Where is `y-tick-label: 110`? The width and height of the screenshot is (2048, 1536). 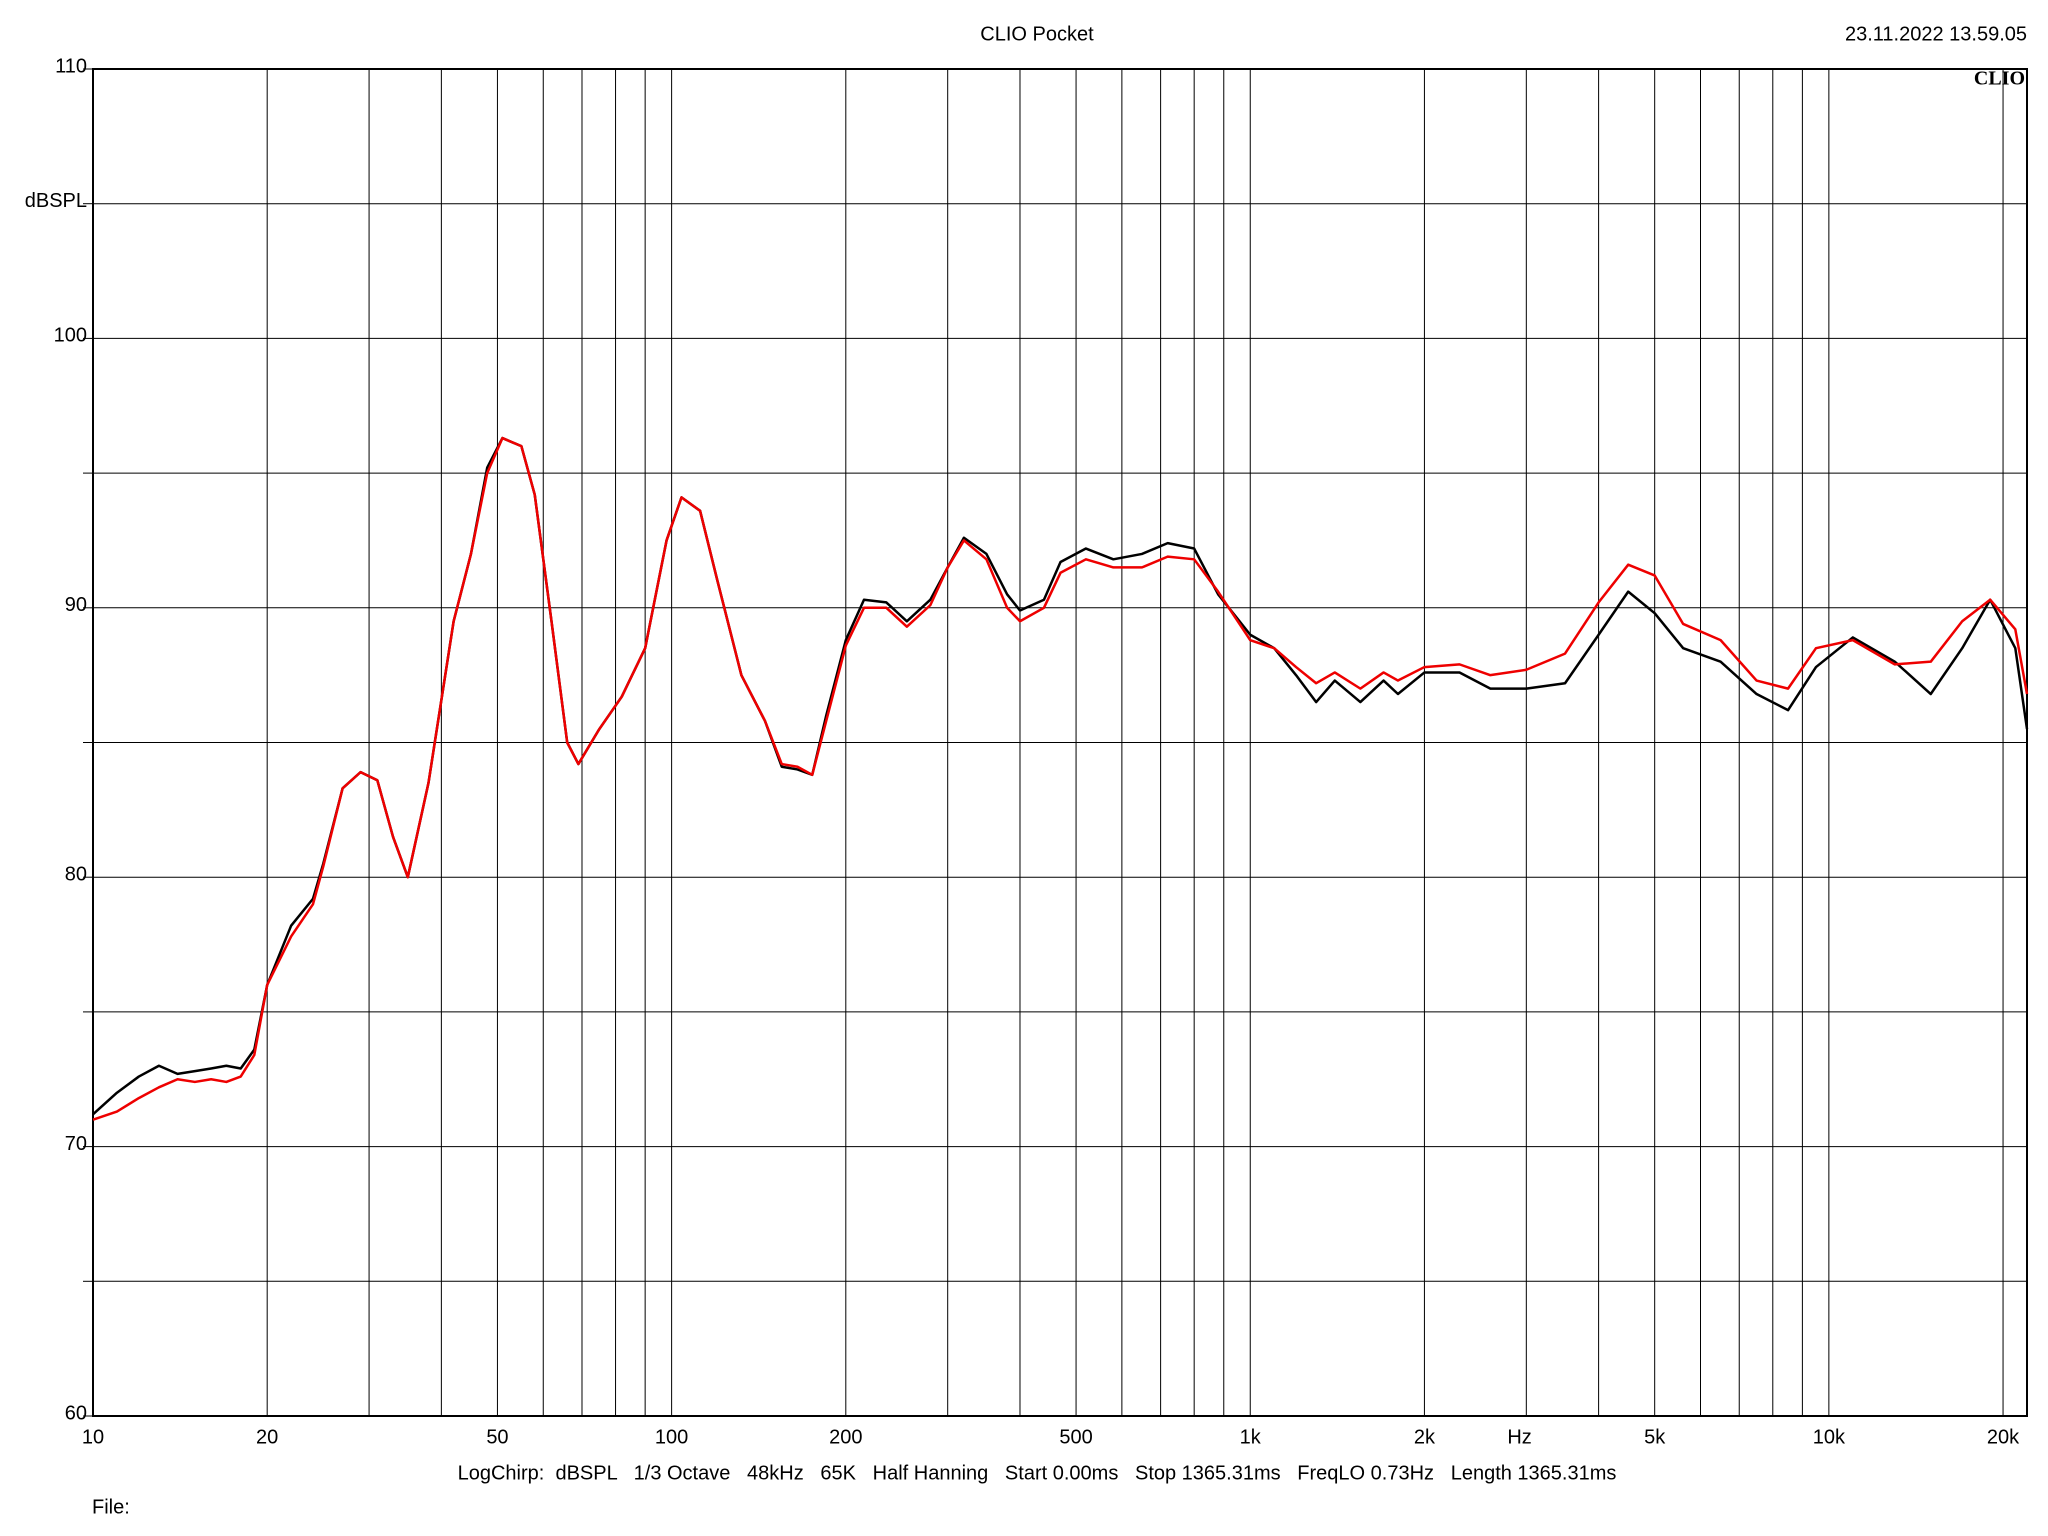
y-tick-label: 110 is located at coordinates (71, 66).